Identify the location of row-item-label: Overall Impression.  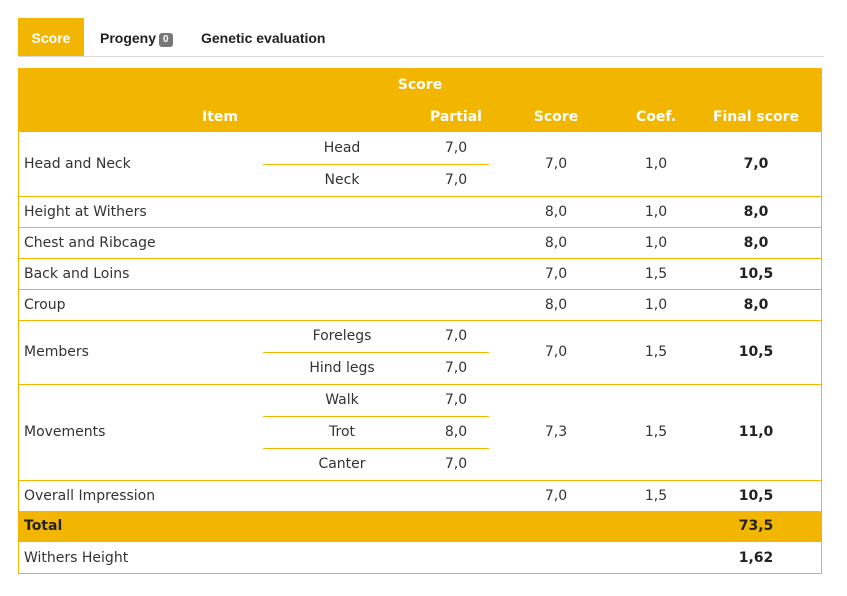
(90, 495).